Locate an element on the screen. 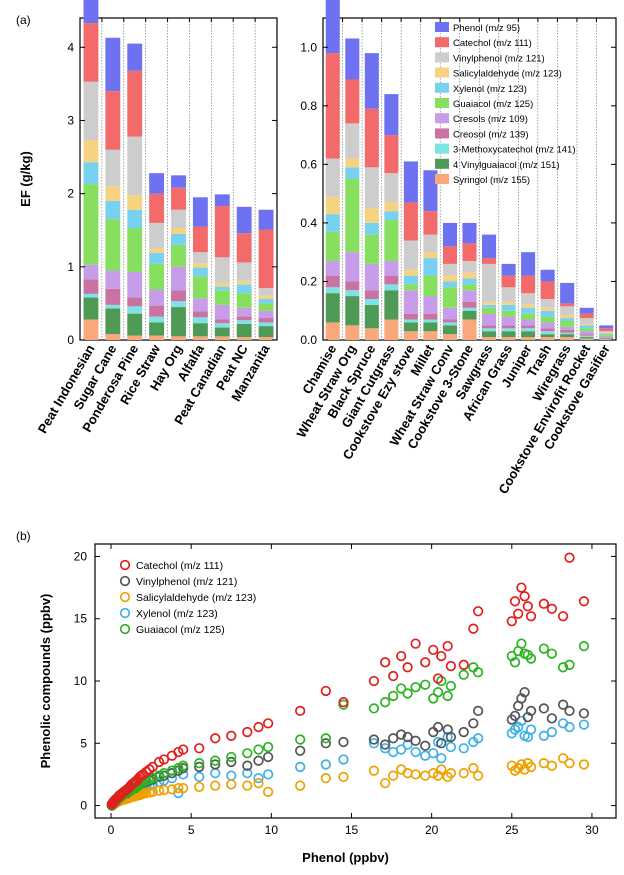  legend-label-catechol-m-z-111: Catechol (m/z 111) is located at coordinates (179, 566).